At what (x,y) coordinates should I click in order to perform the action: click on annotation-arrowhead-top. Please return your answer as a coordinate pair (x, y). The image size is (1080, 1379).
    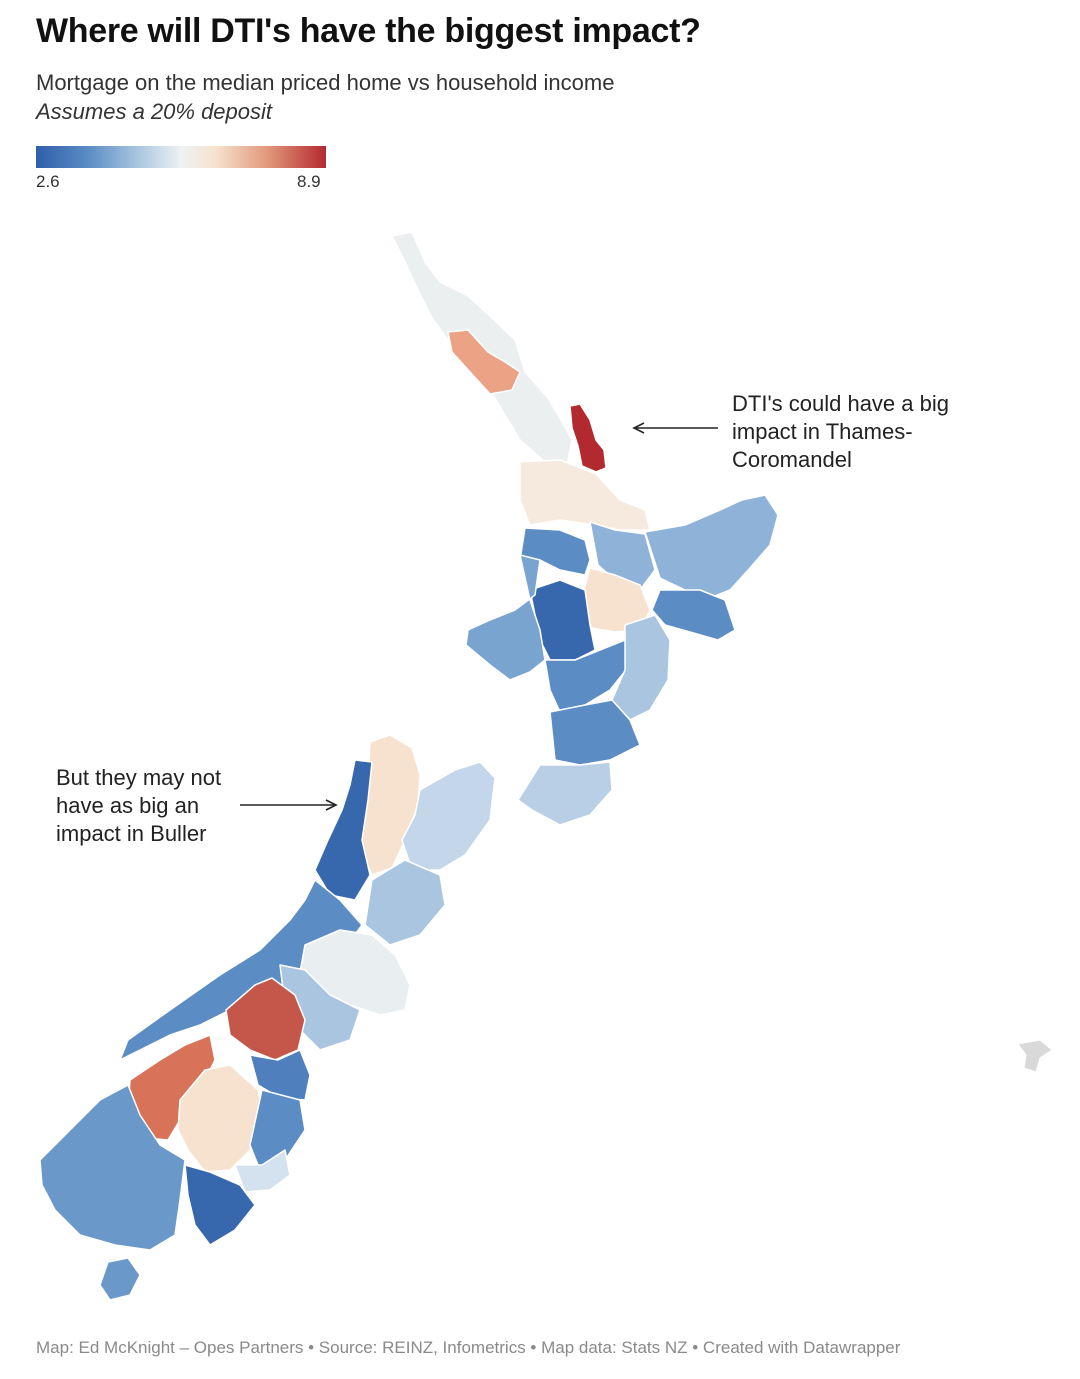
    Looking at the image, I should click on (638, 428).